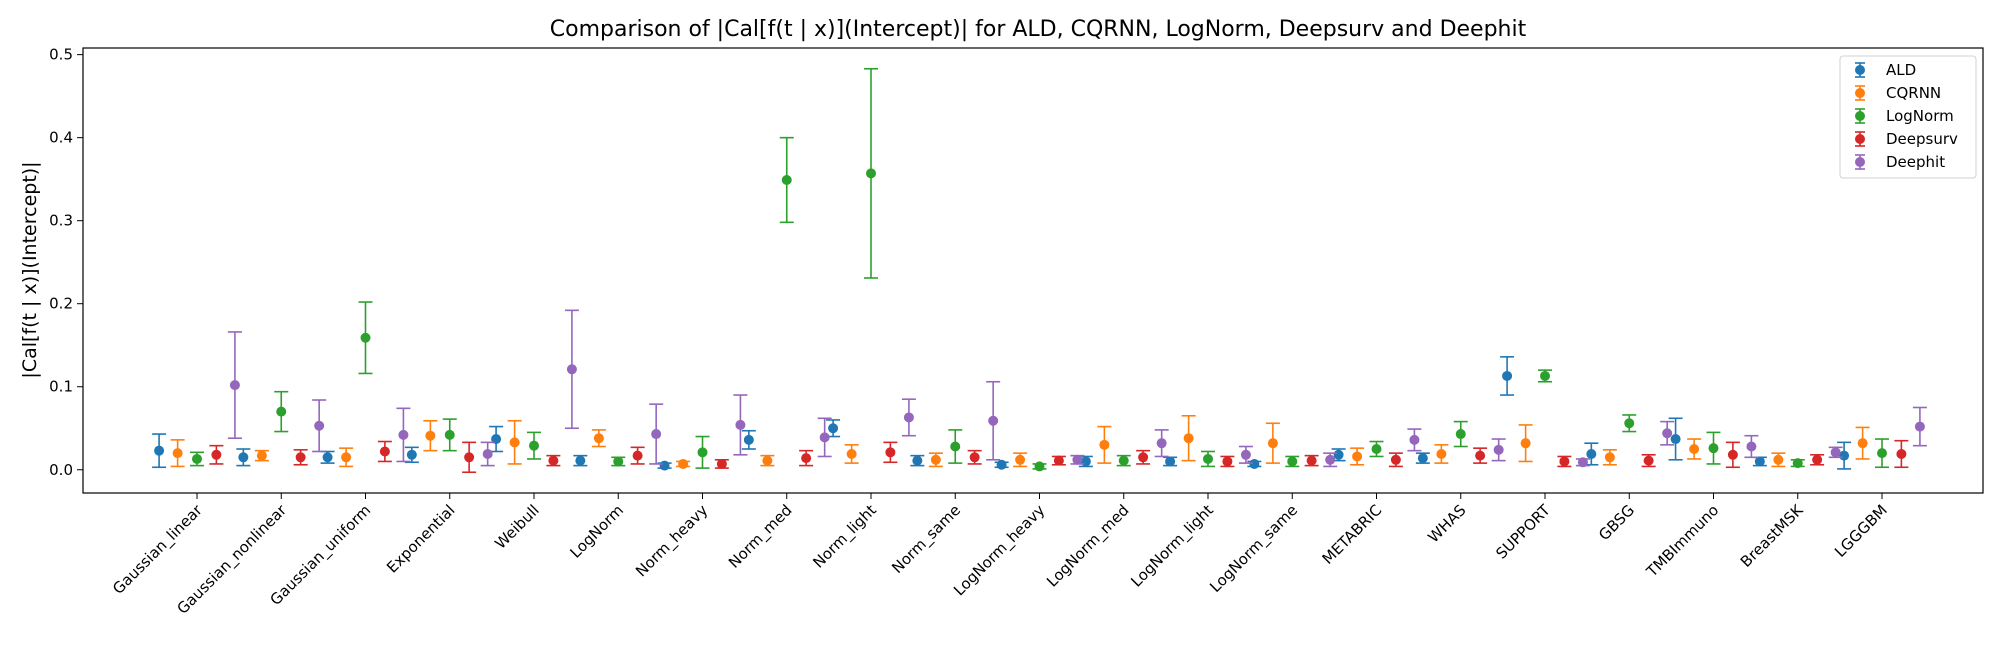  I want to click on legend: ALD CQRNN LogNorm Deepsurv Deephit, so click(1908, 117).